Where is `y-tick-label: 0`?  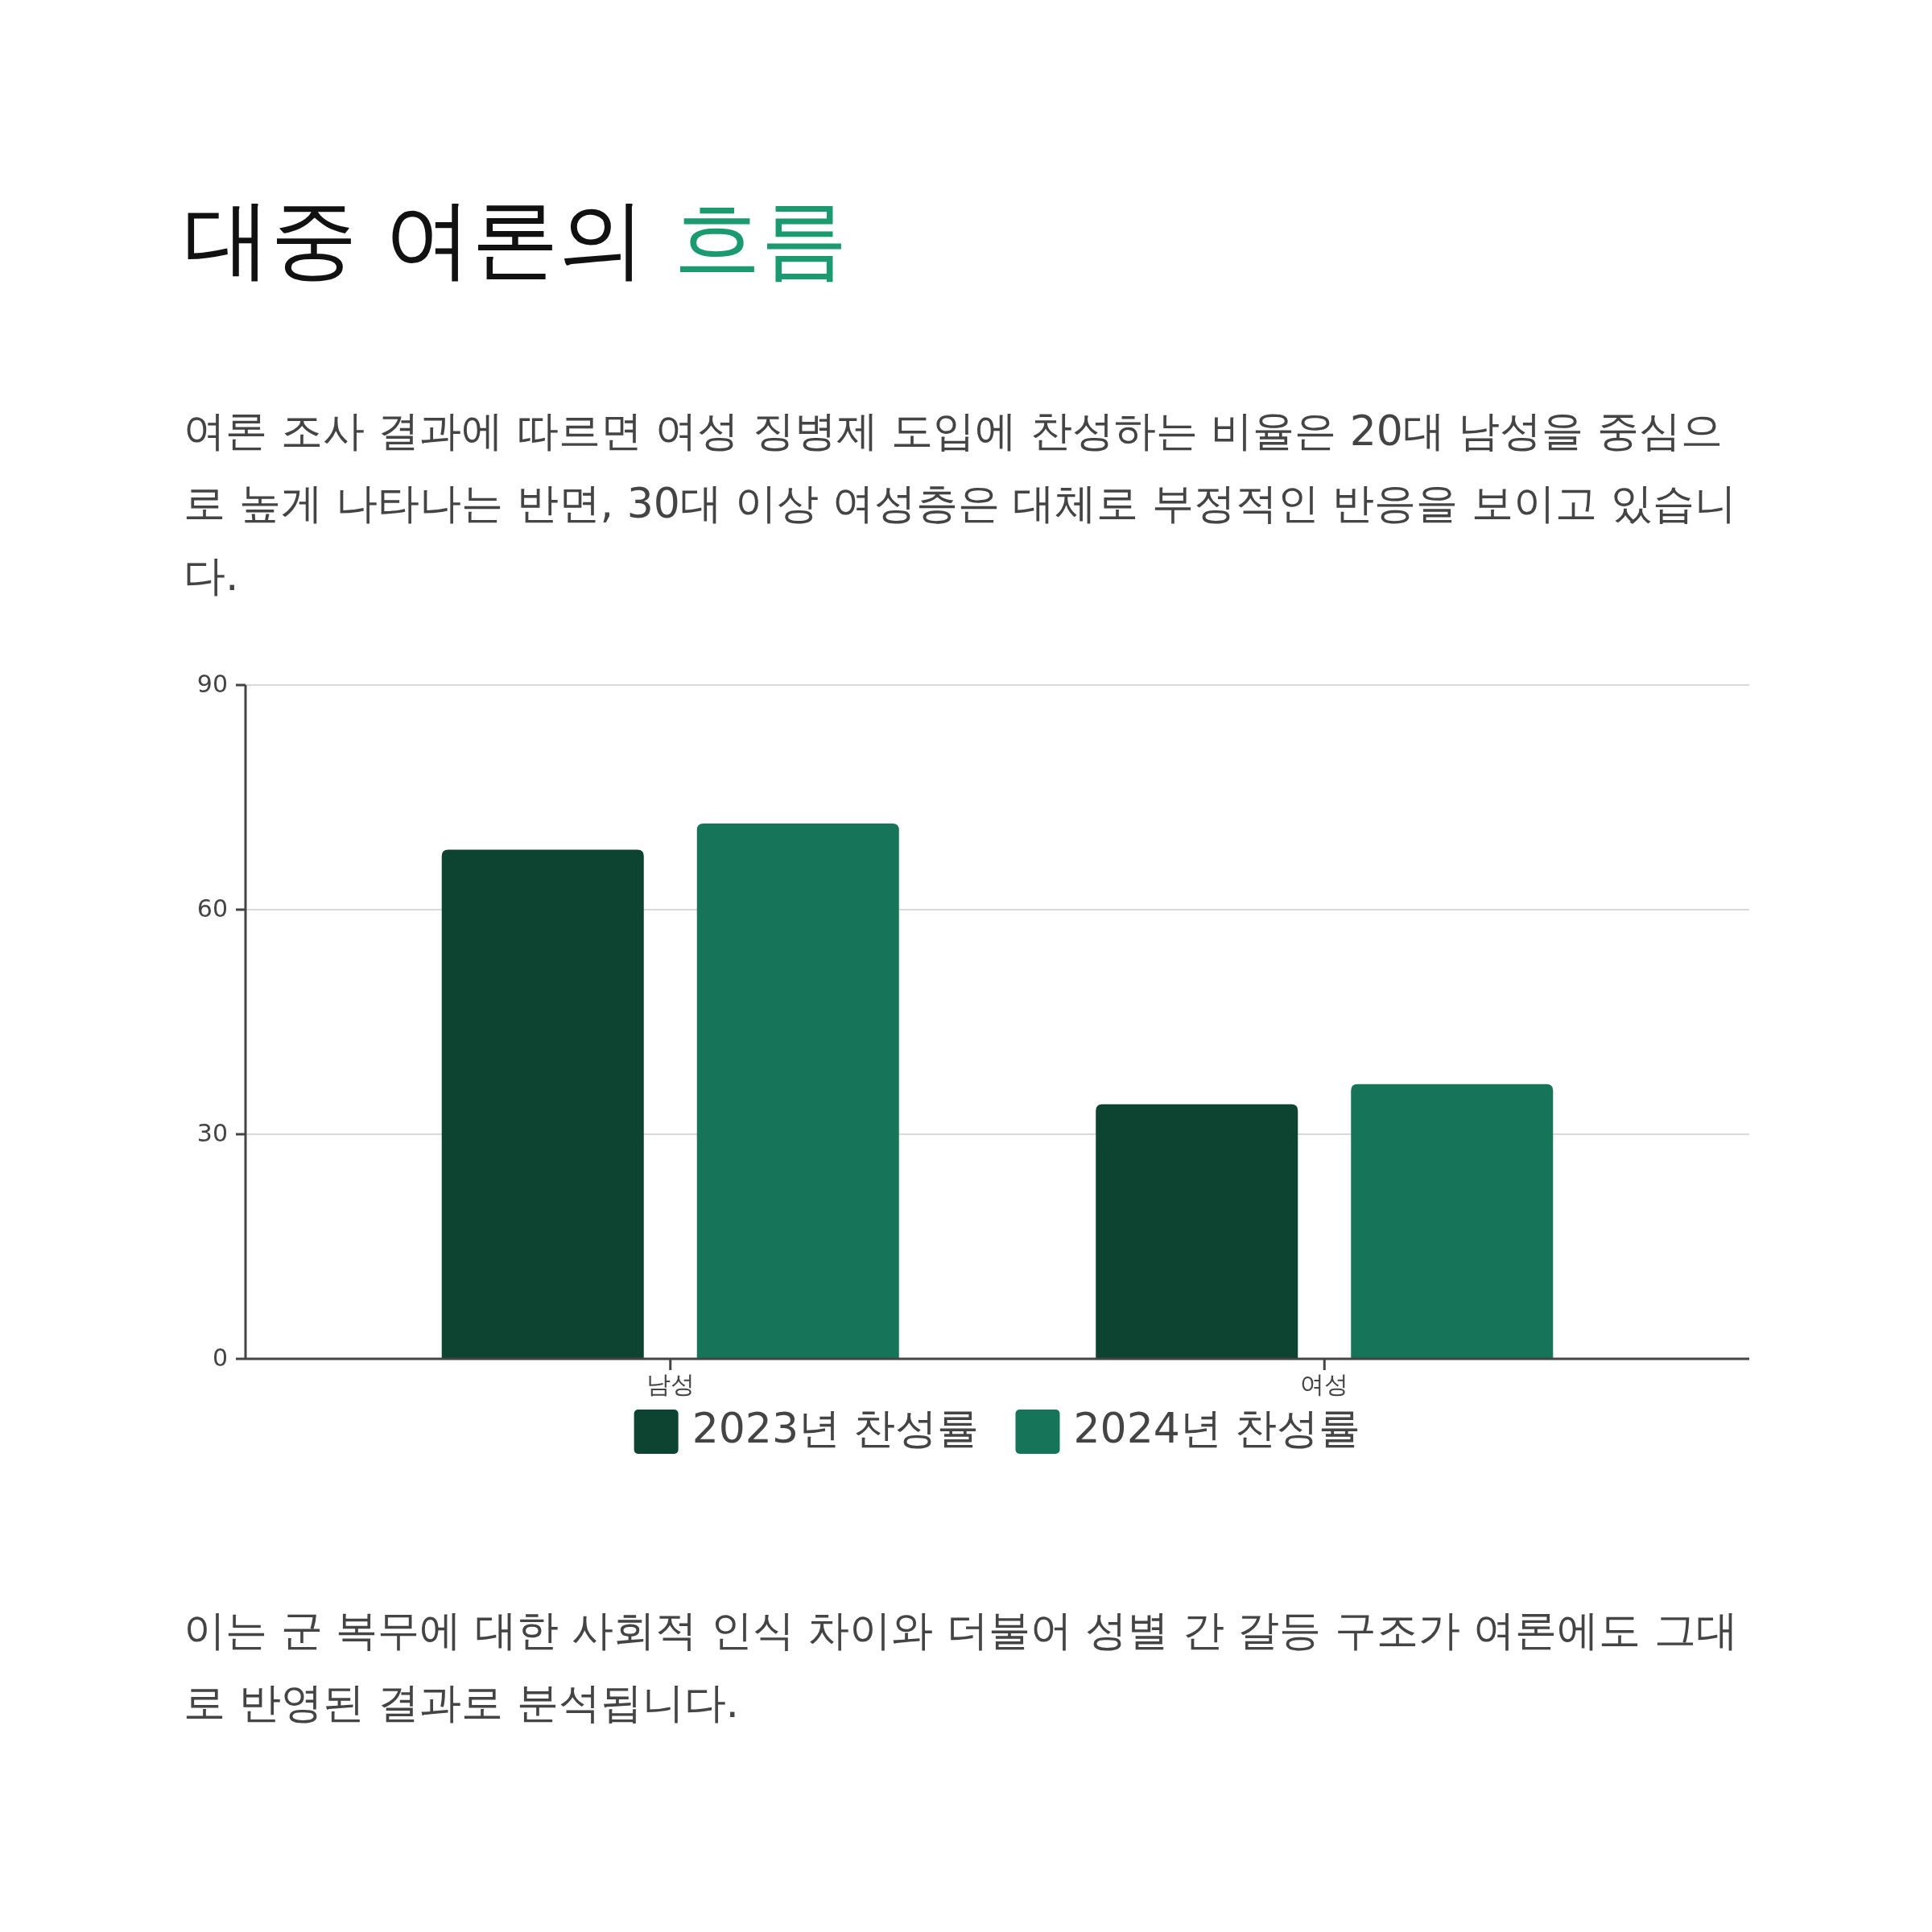
y-tick-label: 0 is located at coordinates (220, 1357).